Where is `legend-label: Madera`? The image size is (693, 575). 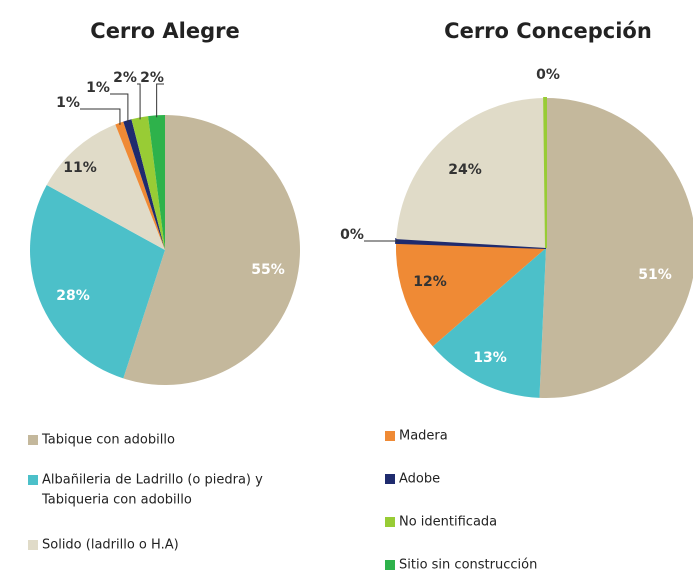 legend-label: Madera is located at coordinates (423, 436).